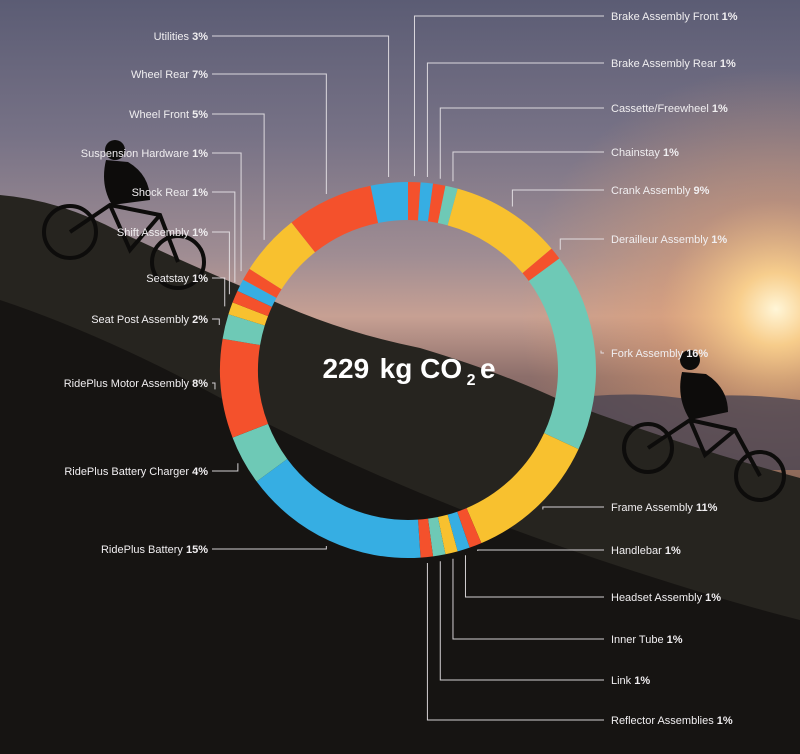  I want to click on label-rideplus-battery-charger: RidePlus Battery Charger 4%, so click(136, 472).